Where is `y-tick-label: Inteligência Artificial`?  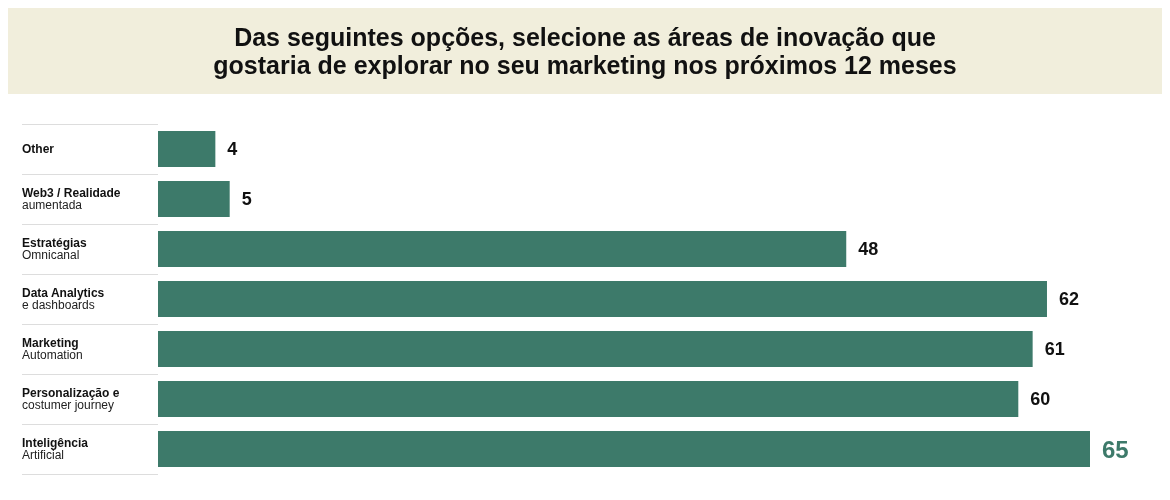 y-tick-label: Inteligência Artificial is located at coordinates (55, 449).